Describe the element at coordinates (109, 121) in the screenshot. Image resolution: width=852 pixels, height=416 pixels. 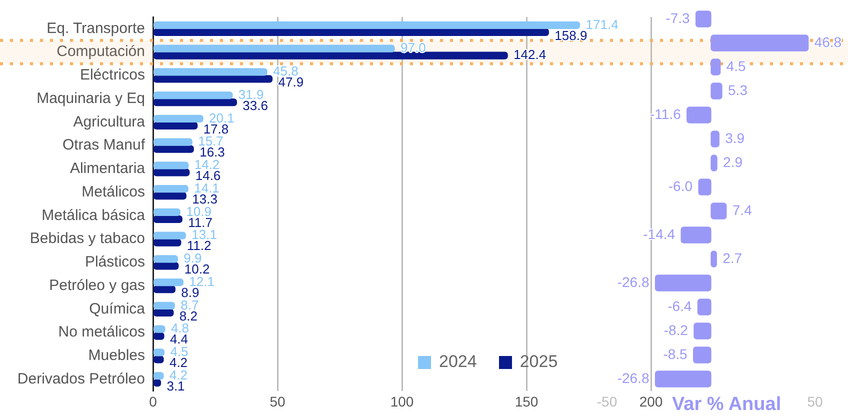
I see `y-tick-label: Agricultura` at that location.